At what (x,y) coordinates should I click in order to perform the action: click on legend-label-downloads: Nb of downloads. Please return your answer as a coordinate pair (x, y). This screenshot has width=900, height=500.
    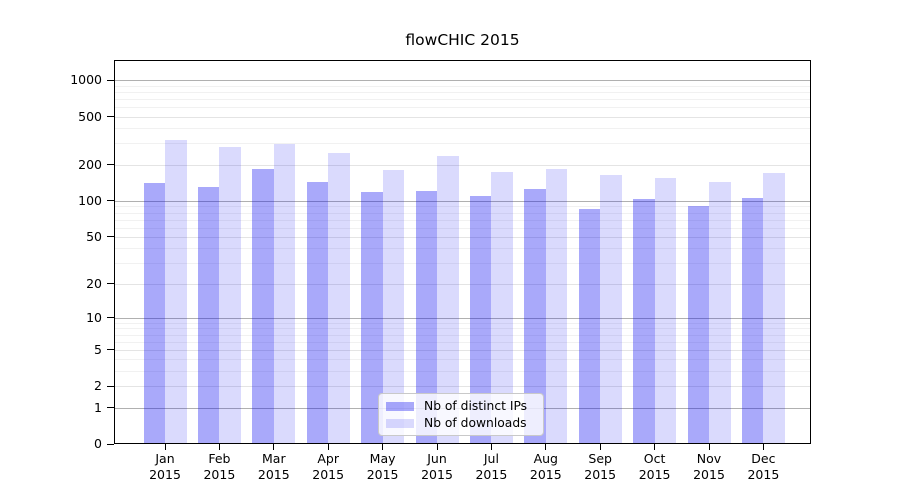
    Looking at the image, I should click on (475, 423).